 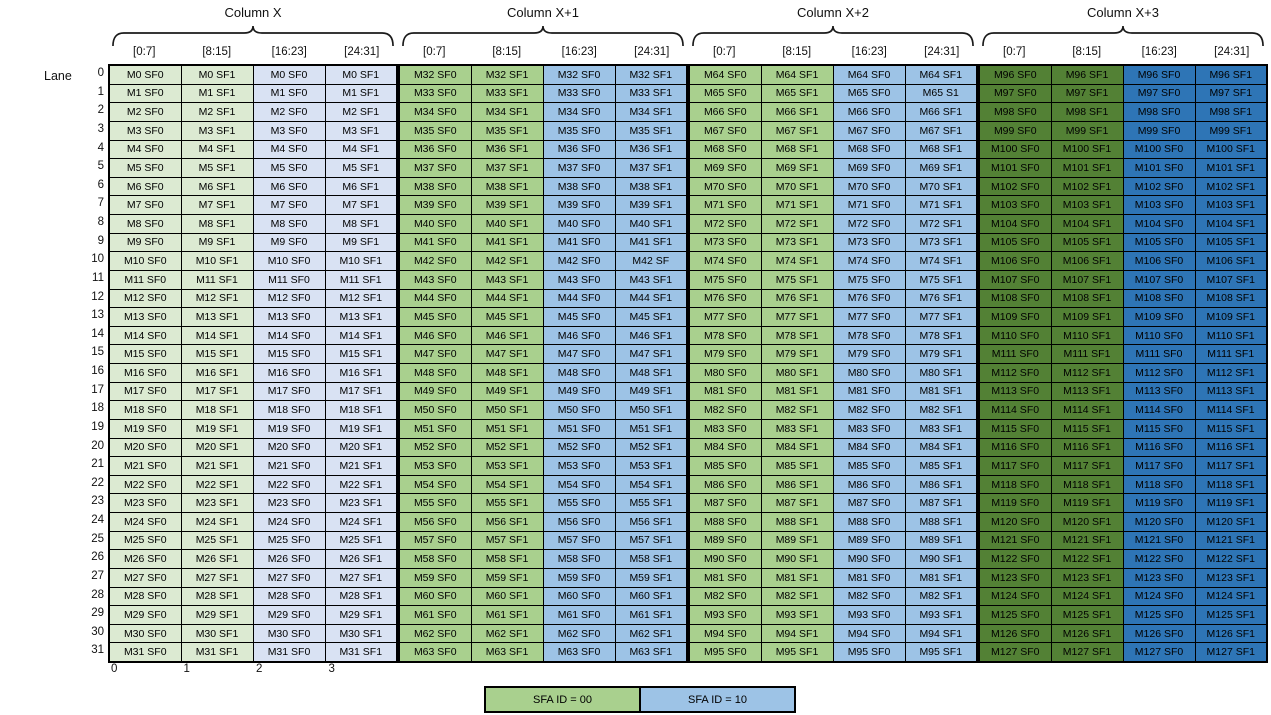 What do you see at coordinates (361, 335) in the screenshot?
I see `cell: M14 SF1` at bounding box center [361, 335].